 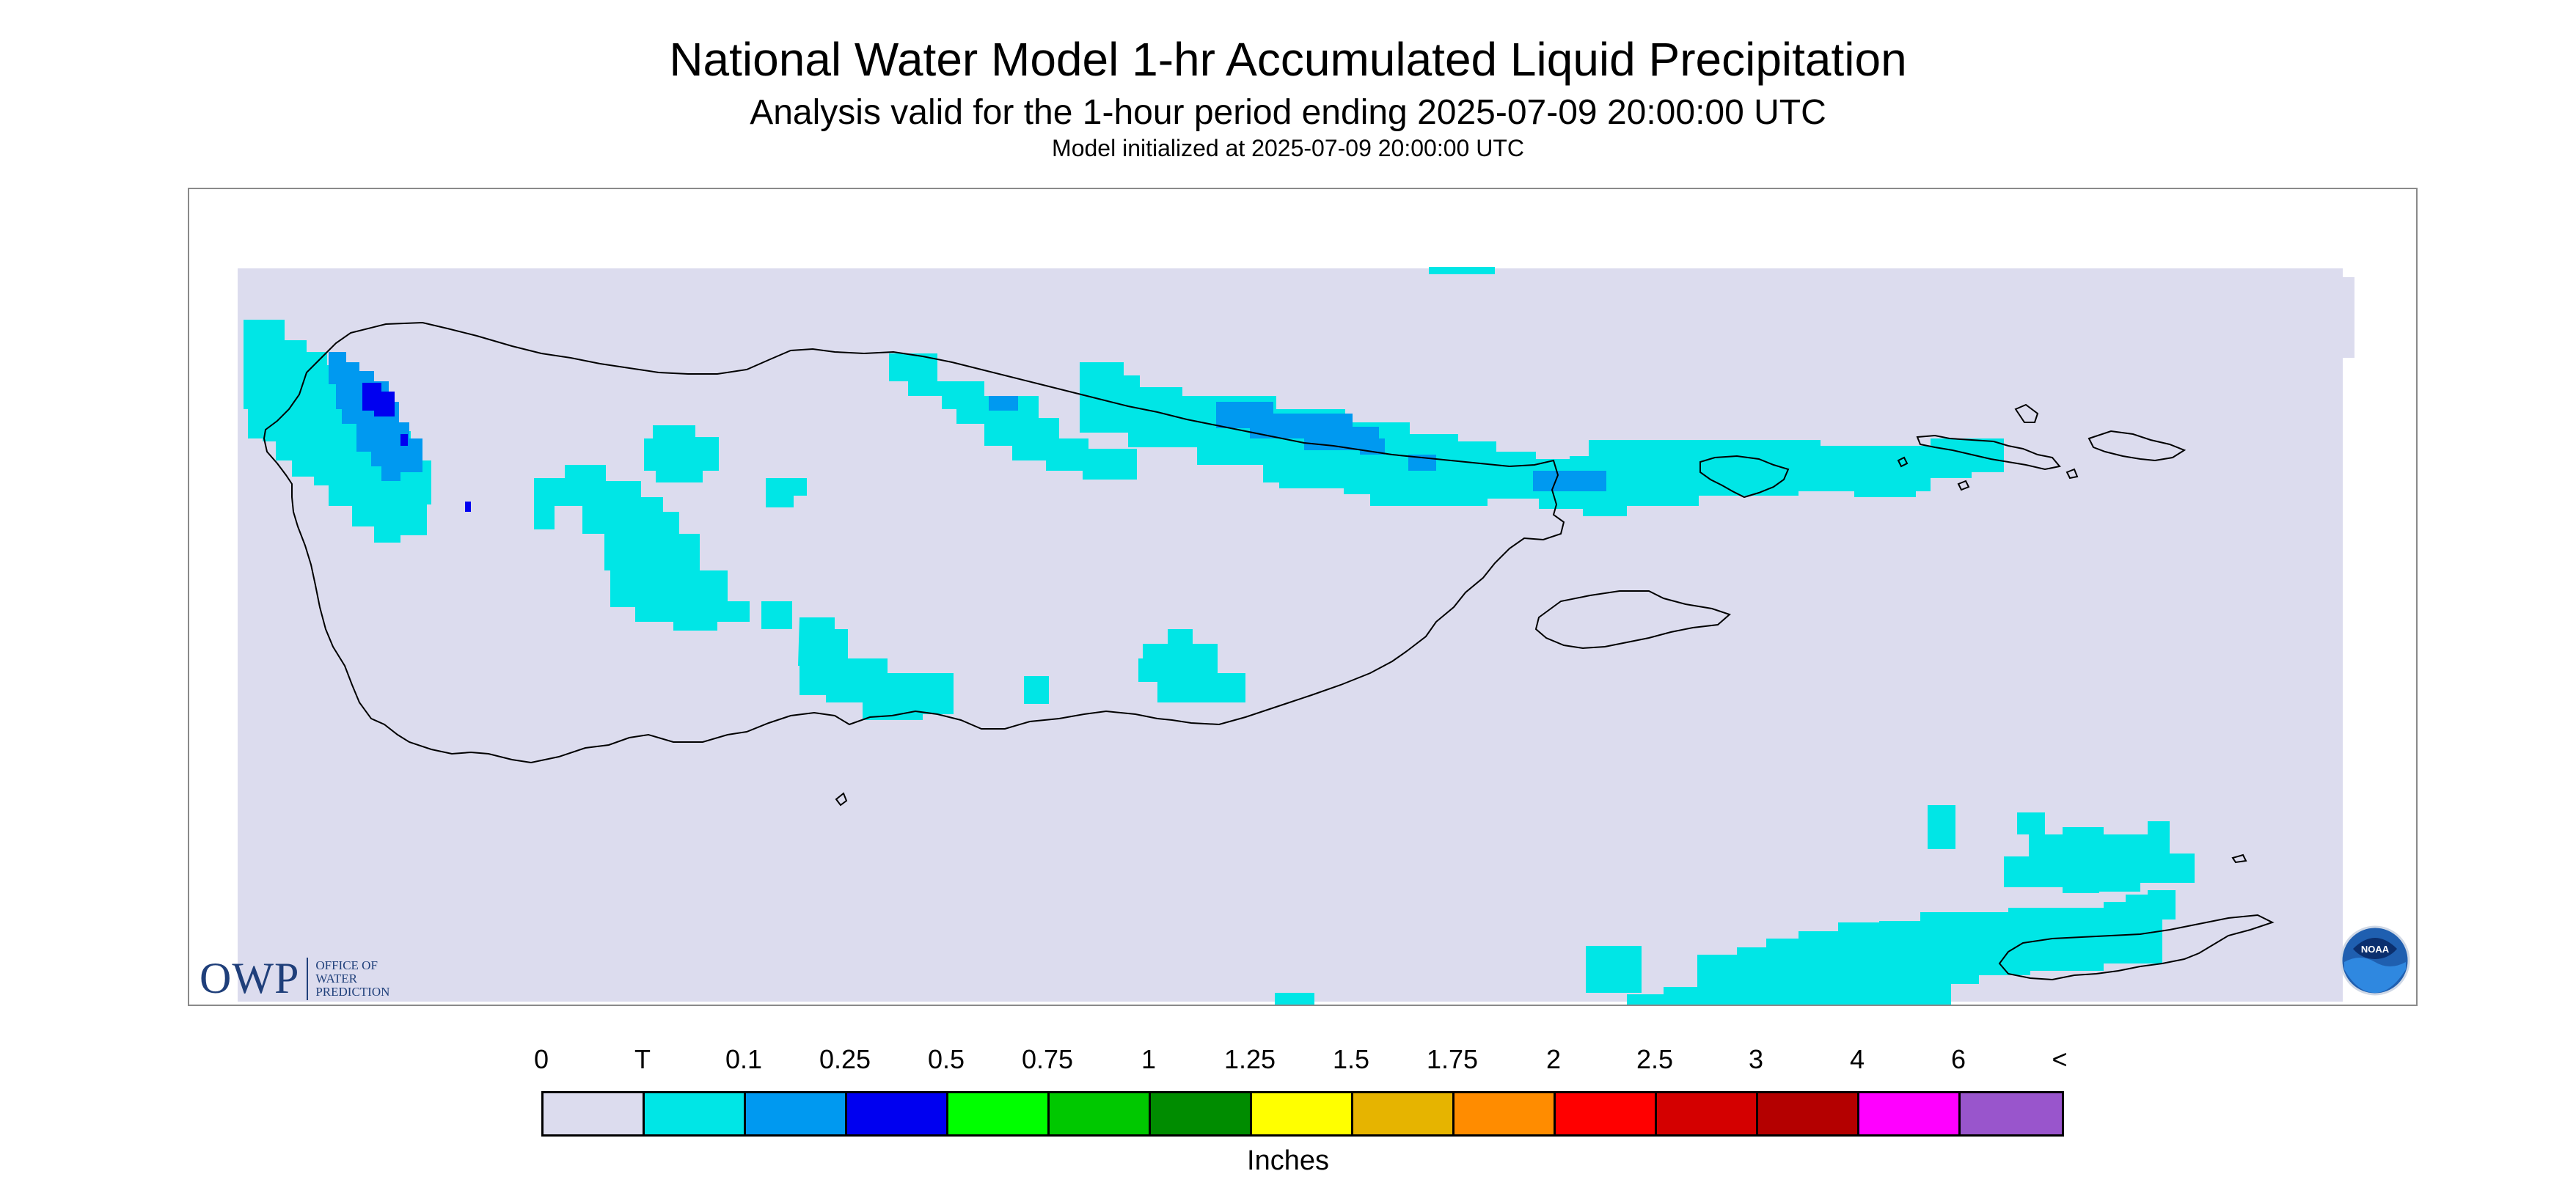 What do you see at coordinates (845, 1059) in the screenshot?
I see `legend-label: 0.25` at bounding box center [845, 1059].